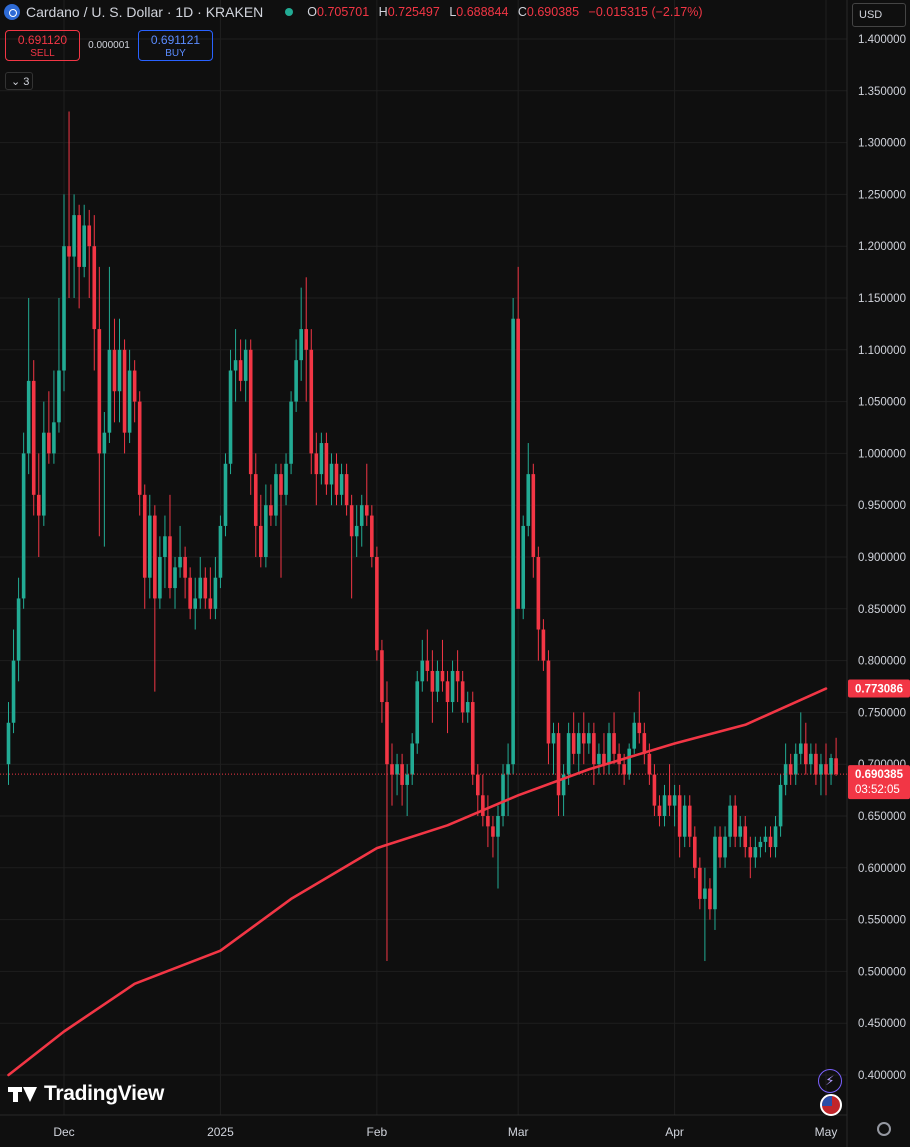  I want to click on sell-button: 0.691120 SELL, so click(42, 45).